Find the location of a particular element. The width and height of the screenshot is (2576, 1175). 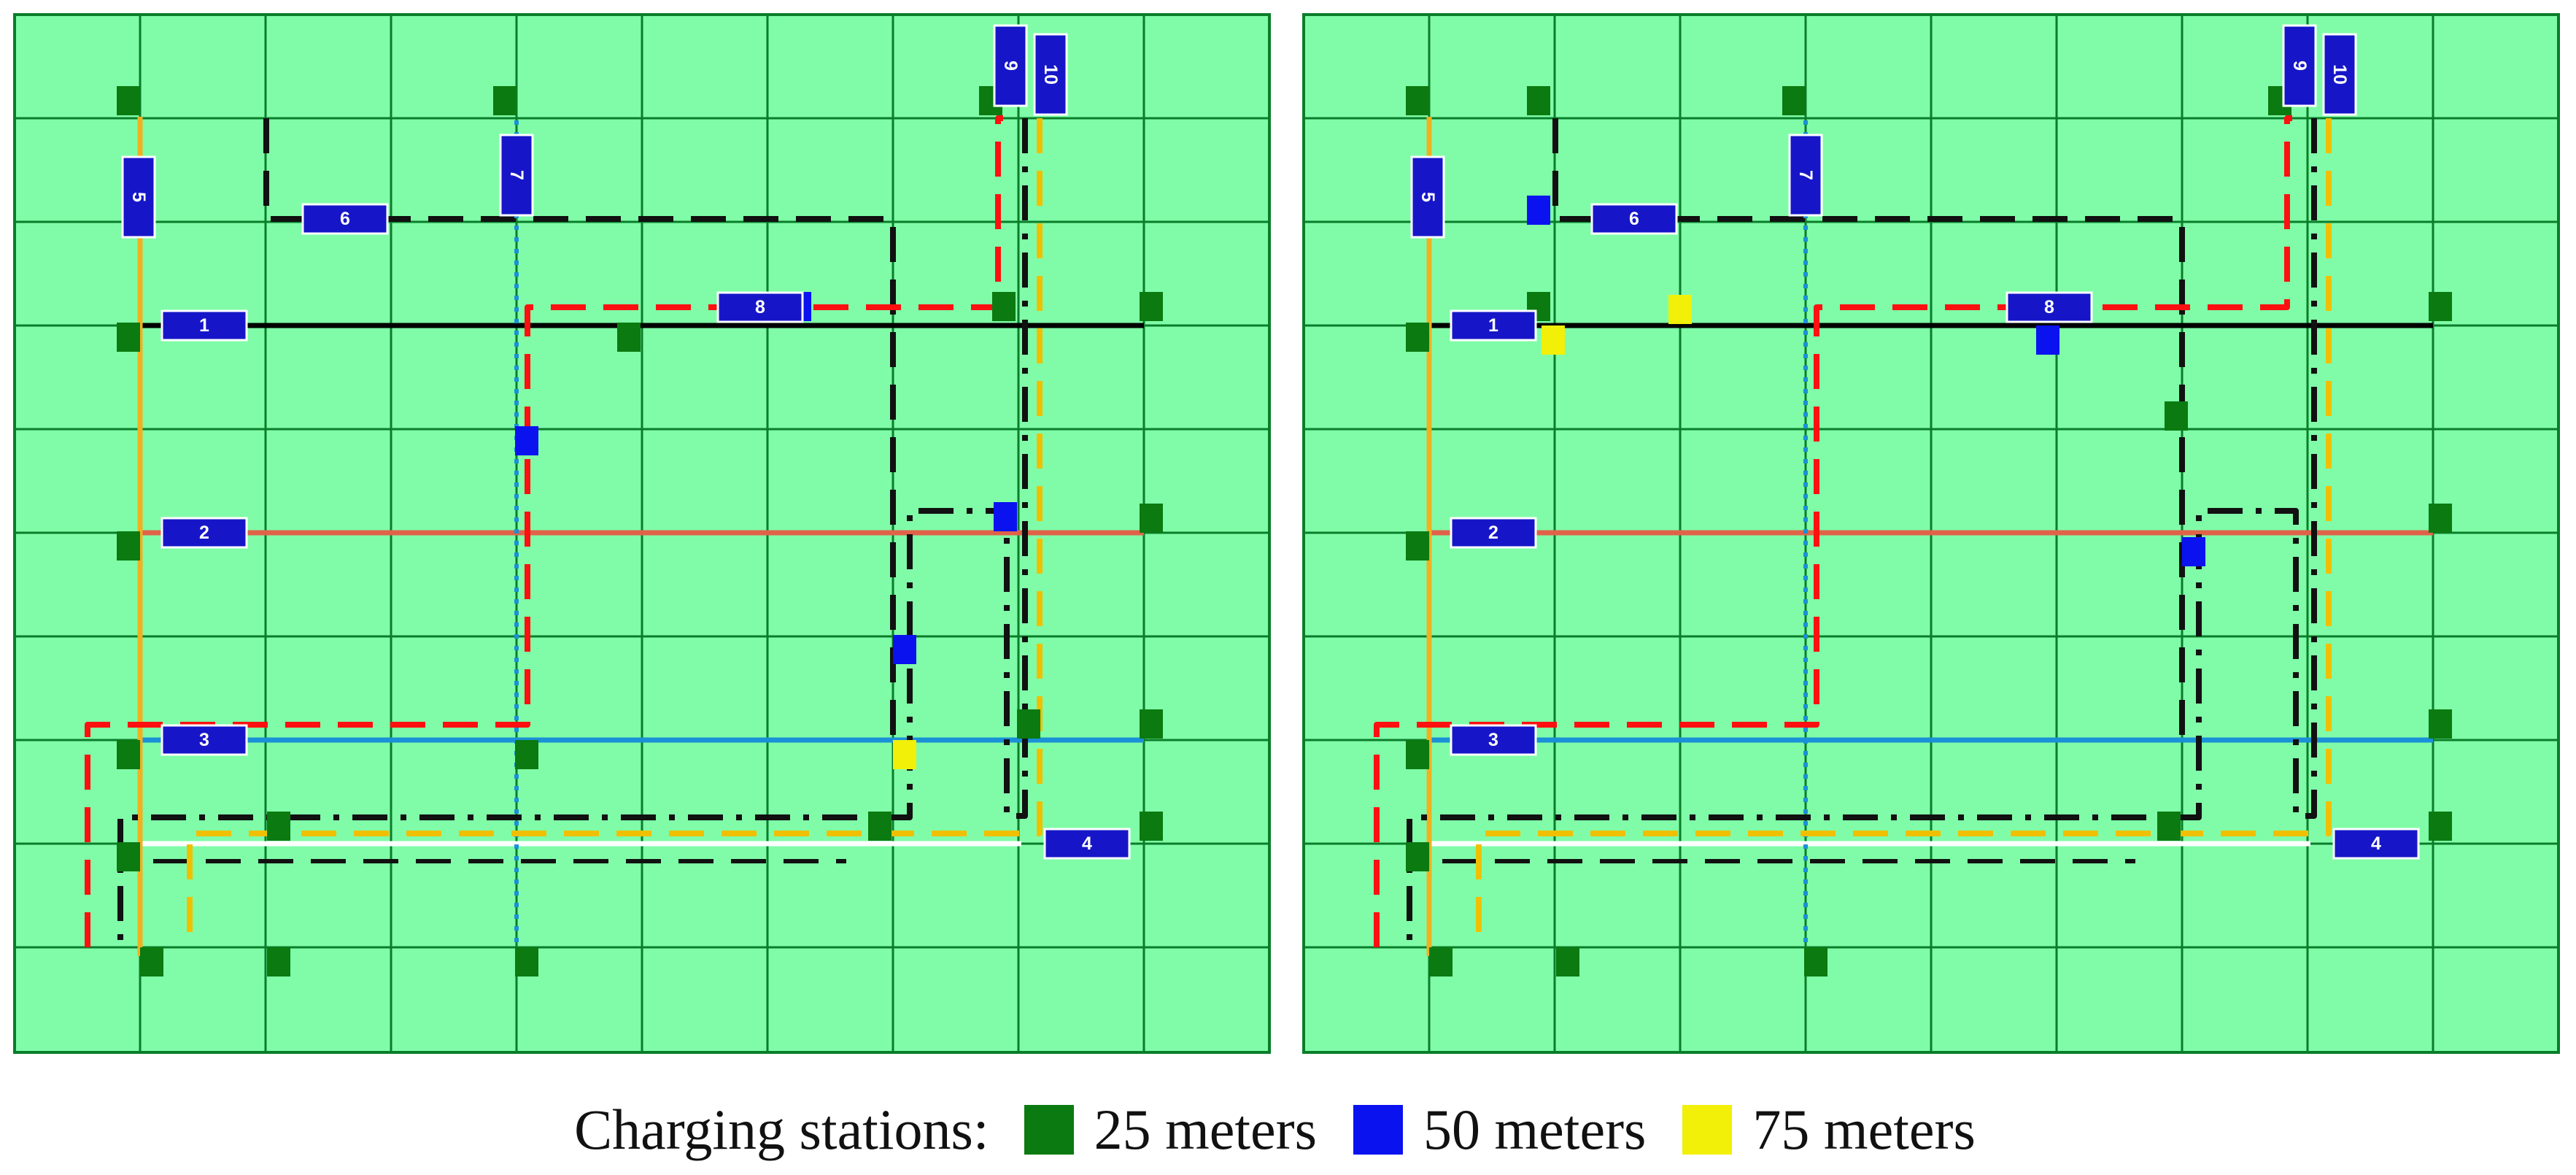

legend-label-50: 50 meters is located at coordinates (1535, 1129).